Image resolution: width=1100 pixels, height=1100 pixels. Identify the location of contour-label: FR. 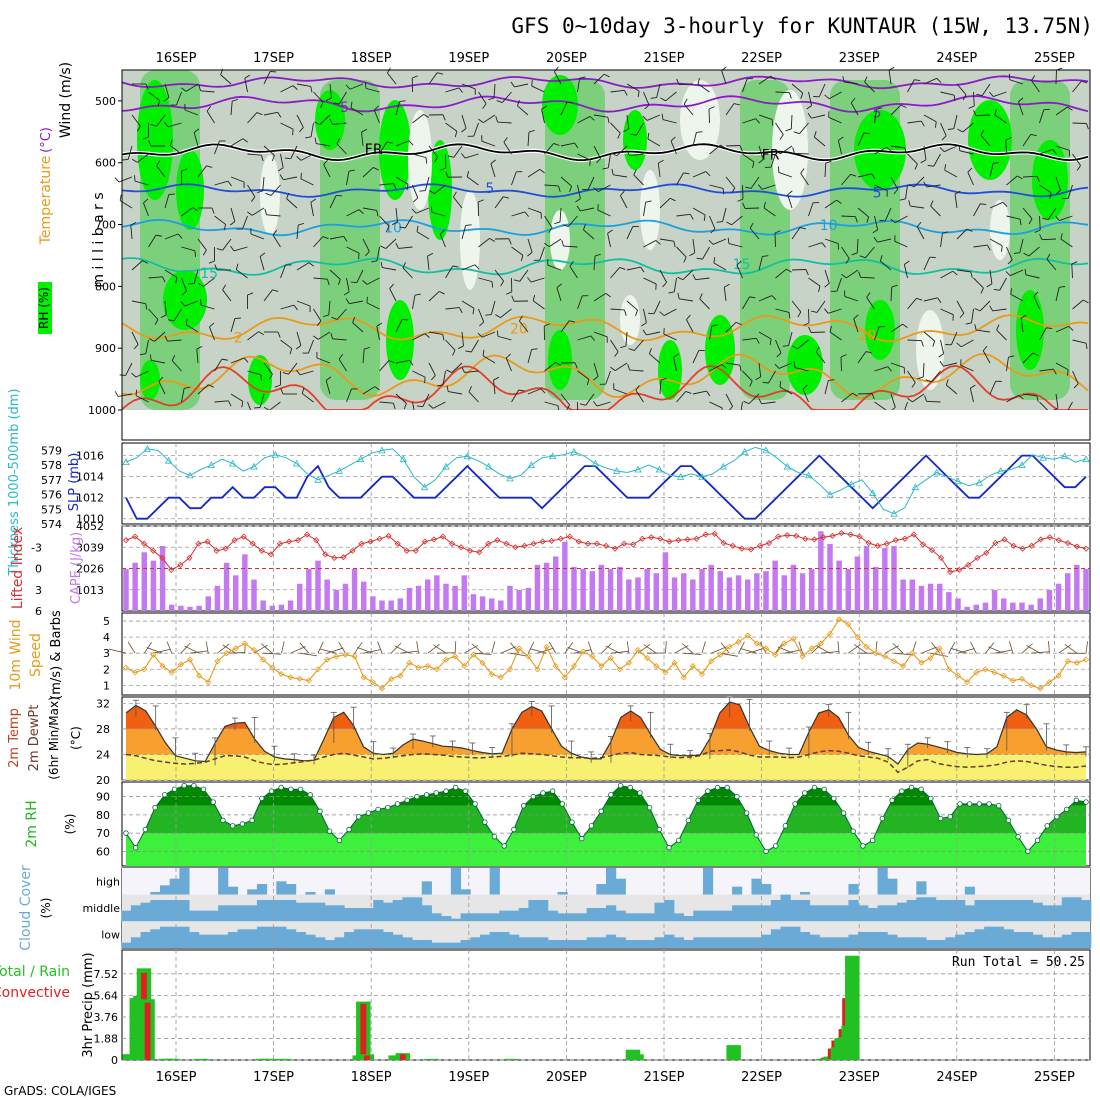
(374, 150).